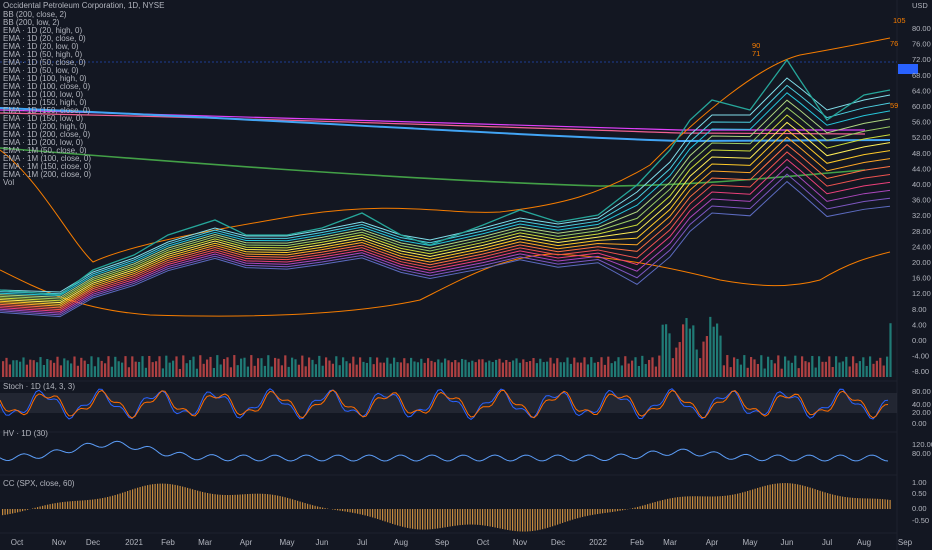 This screenshot has width=932, height=550. I want to click on time-label: Dec, so click(558, 542).